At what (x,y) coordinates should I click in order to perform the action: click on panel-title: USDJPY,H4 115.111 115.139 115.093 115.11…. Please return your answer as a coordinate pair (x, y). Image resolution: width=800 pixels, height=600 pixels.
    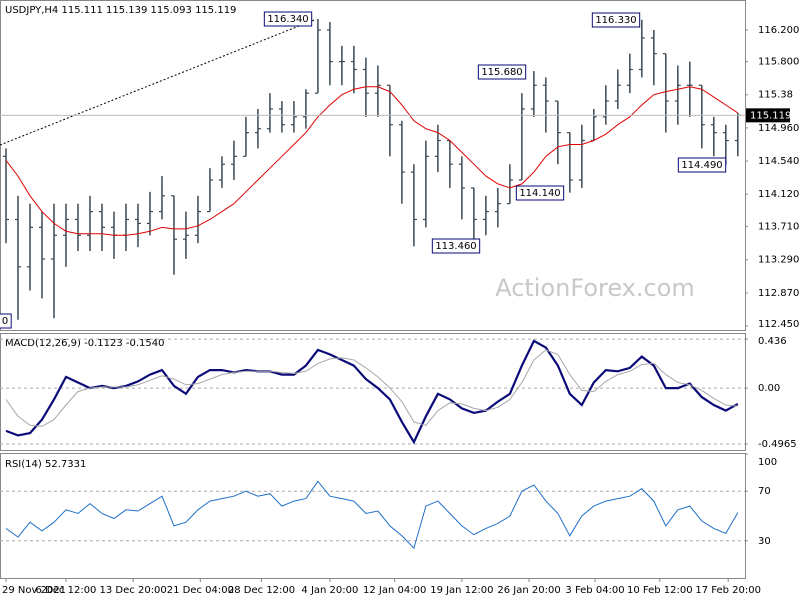
    Looking at the image, I should click on (120, 10).